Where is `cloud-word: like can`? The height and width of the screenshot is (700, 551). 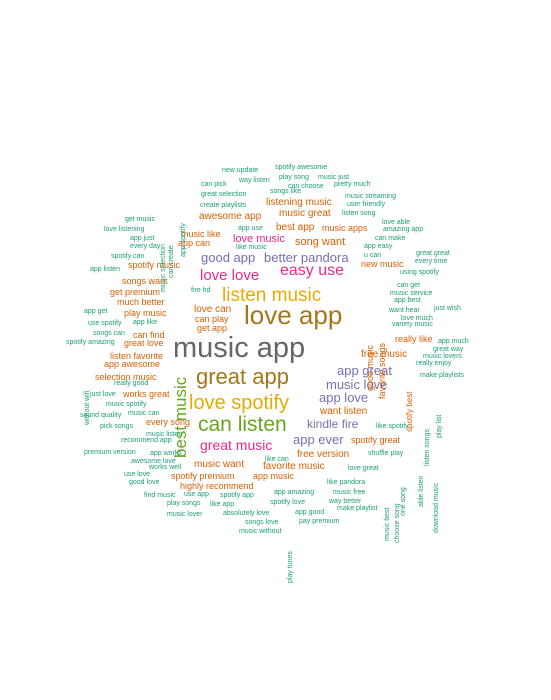
cloud-word: like can is located at coordinates (277, 459).